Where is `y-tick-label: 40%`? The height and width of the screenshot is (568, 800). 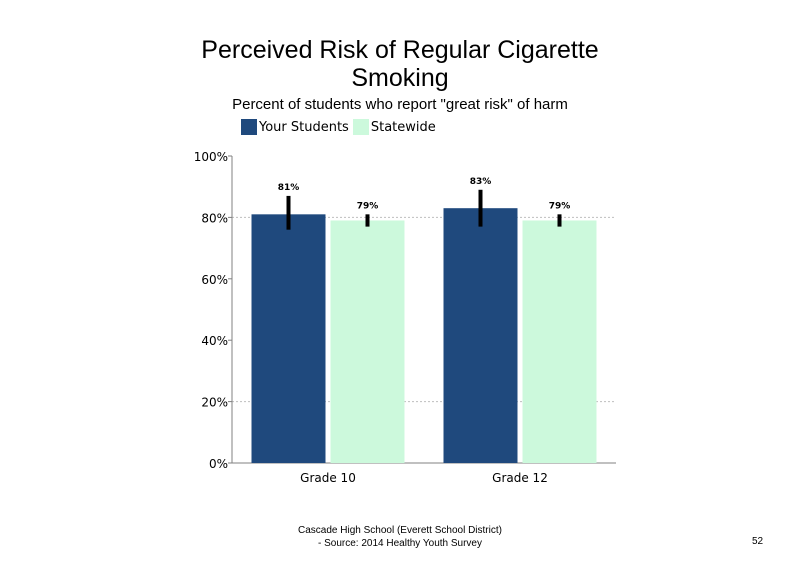 y-tick-label: 40% is located at coordinates (214, 341).